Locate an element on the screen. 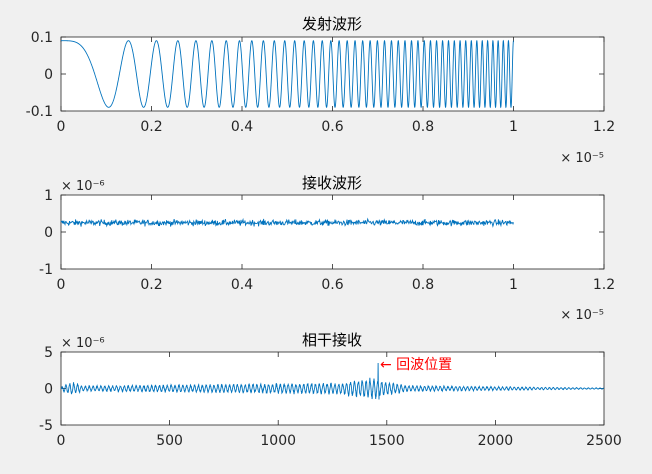 The image size is (652, 474). y-exponent-2: × 10⁻⁶ is located at coordinates (83, 186).